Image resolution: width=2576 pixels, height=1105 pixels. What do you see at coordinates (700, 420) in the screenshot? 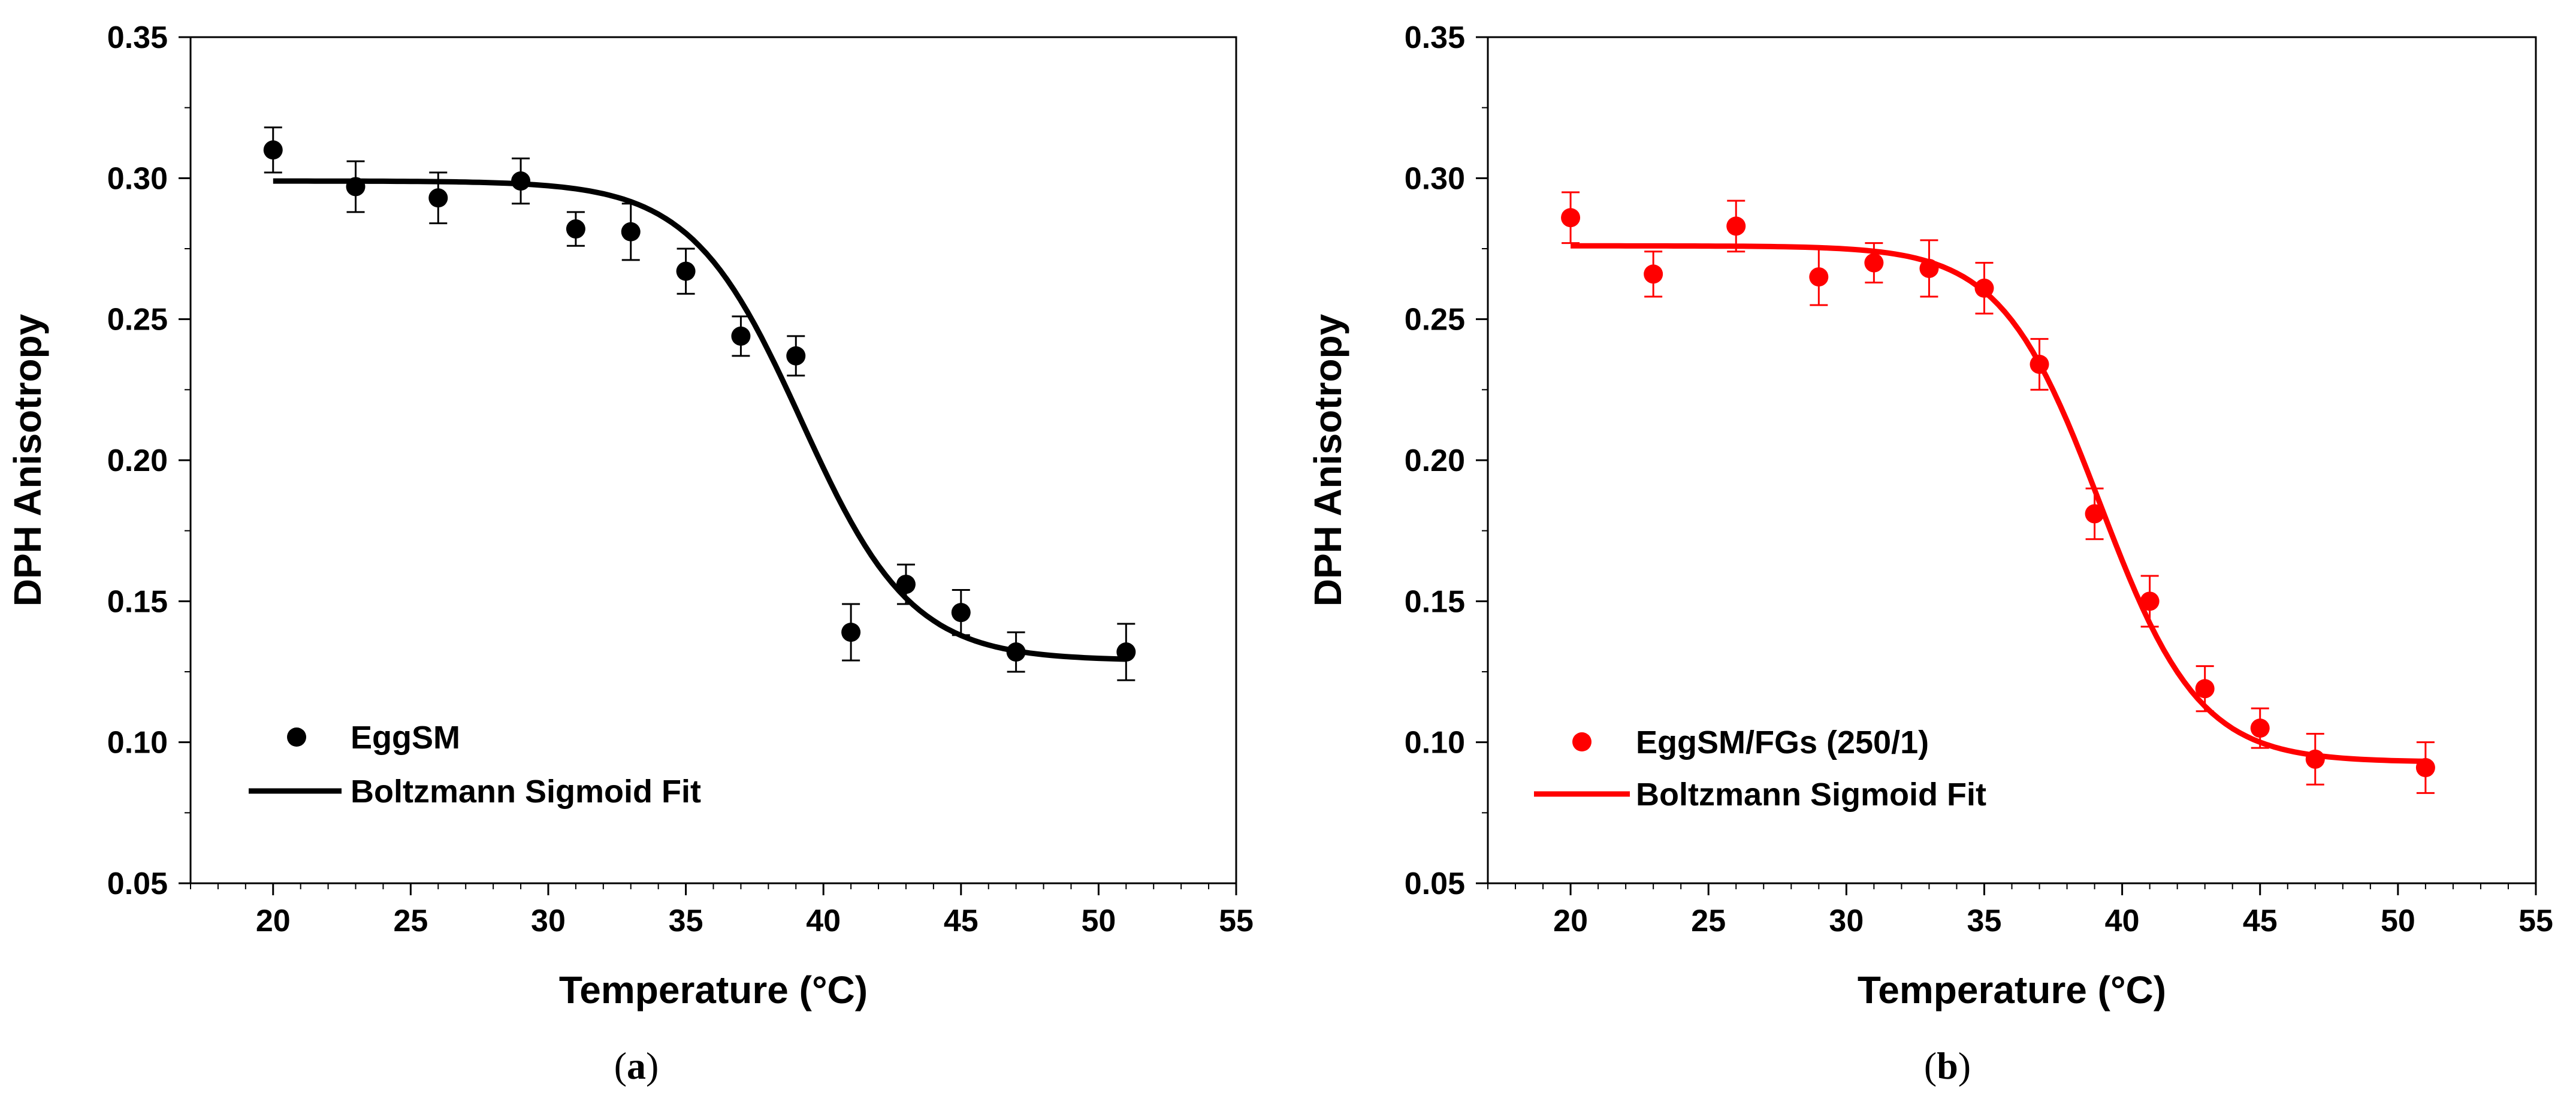
I see `fit-curve` at bounding box center [700, 420].